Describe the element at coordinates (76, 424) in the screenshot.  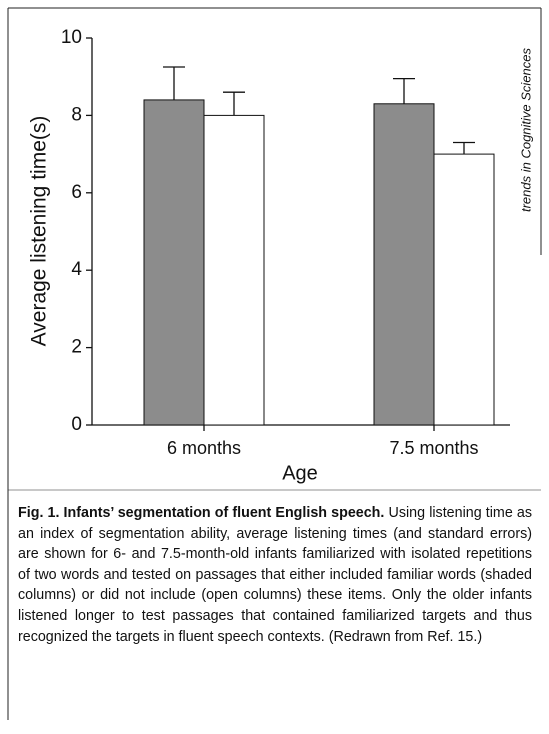
I see `y-tick-label: 0` at that location.